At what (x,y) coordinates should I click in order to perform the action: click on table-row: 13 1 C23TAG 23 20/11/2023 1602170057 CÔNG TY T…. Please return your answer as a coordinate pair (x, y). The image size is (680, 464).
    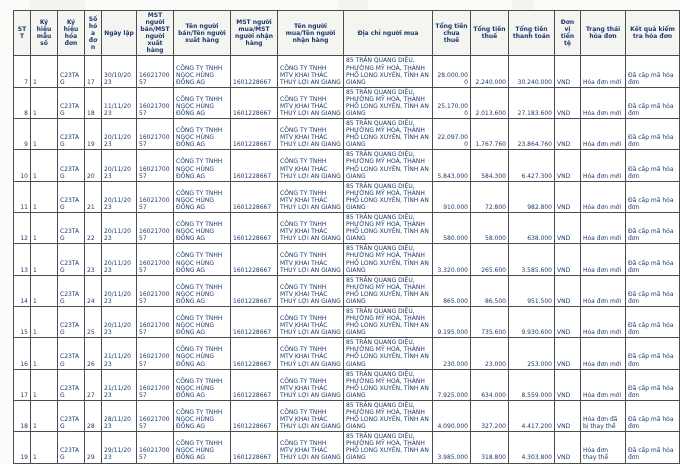
    Looking at the image, I should click on (346, 259).